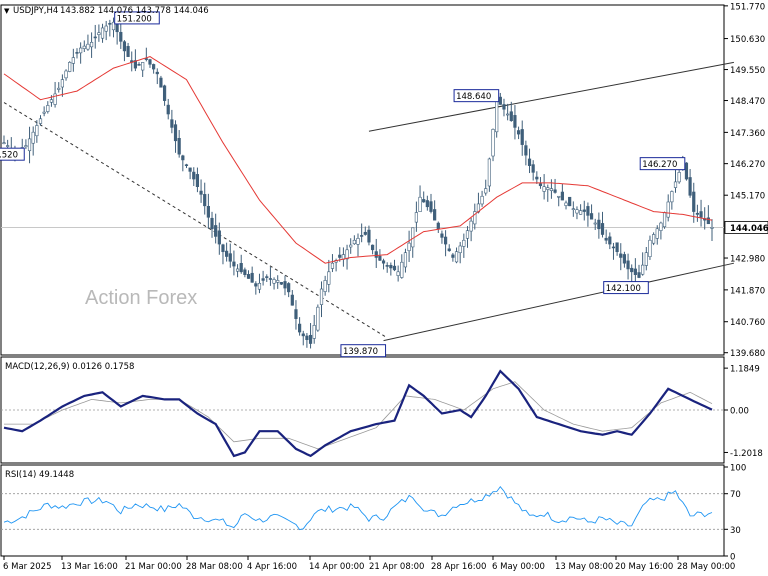  I want to click on time-tick-label: 20 May 16:00, so click(644, 567).